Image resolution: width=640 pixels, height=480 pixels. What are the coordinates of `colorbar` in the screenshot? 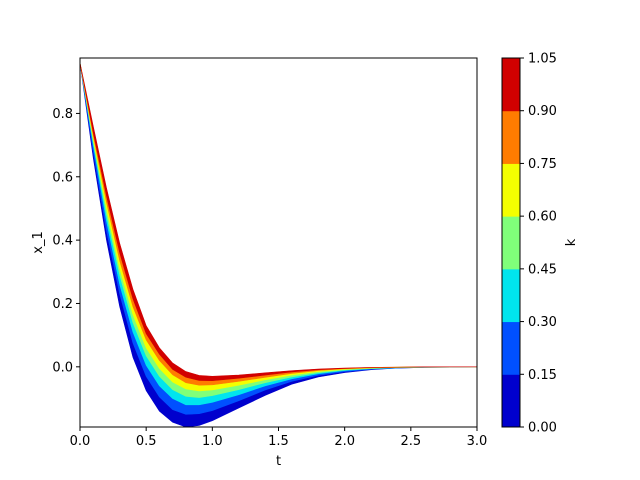 It's located at (511, 243).